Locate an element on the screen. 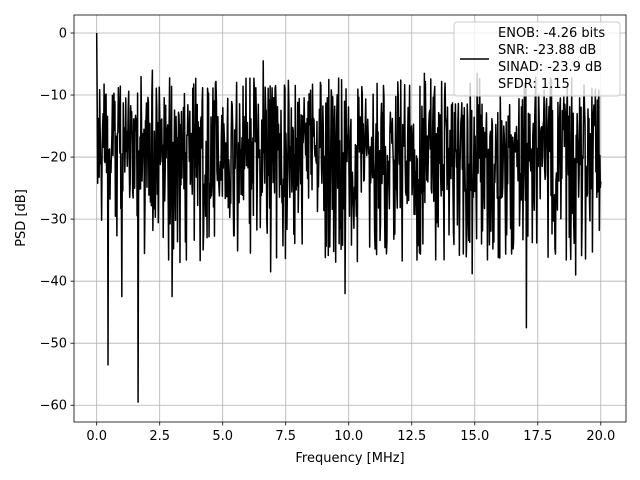 The height and width of the screenshot is (480, 640). x-axis-label: Frequency [MHz] is located at coordinates (349, 458).